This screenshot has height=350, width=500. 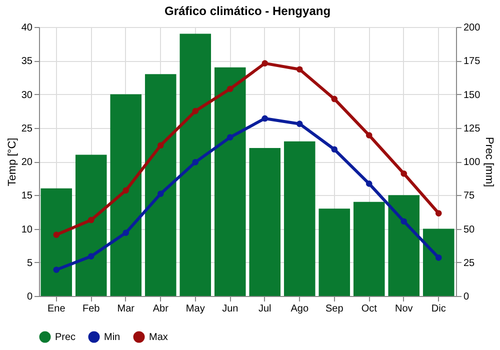 What do you see at coordinates (27, 62) in the screenshot?
I see `y-tick-label: 35` at bounding box center [27, 62].